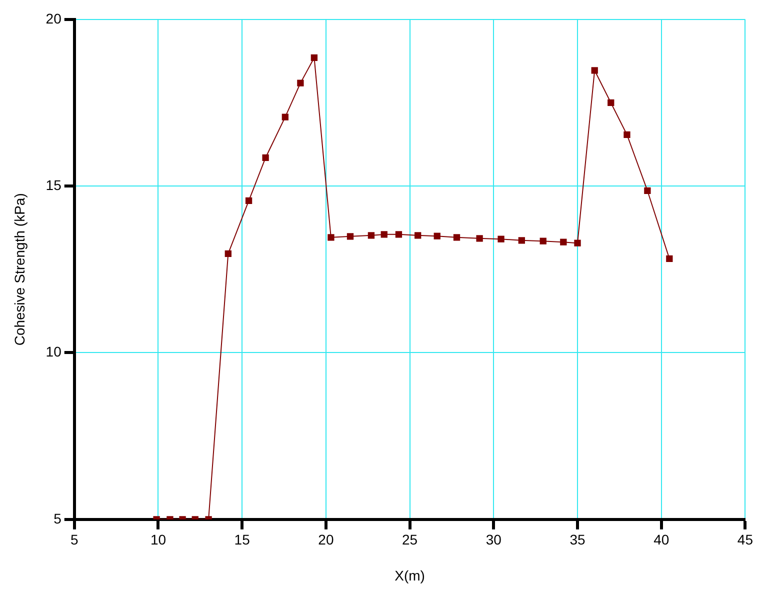 This screenshot has width=764, height=597. What do you see at coordinates (58, 518) in the screenshot?
I see `y-tick-label: 5` at bounding box center [58, 518].